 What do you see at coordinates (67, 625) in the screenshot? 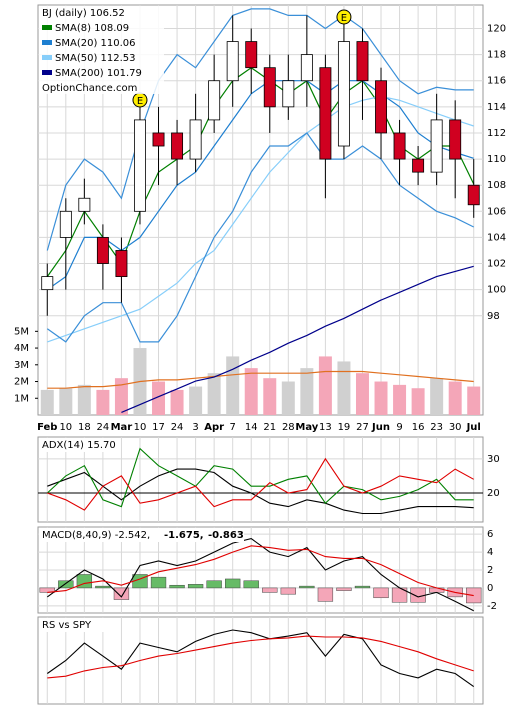
I see `panel-title: RS vs SPY` at bounding box center [67, 625].